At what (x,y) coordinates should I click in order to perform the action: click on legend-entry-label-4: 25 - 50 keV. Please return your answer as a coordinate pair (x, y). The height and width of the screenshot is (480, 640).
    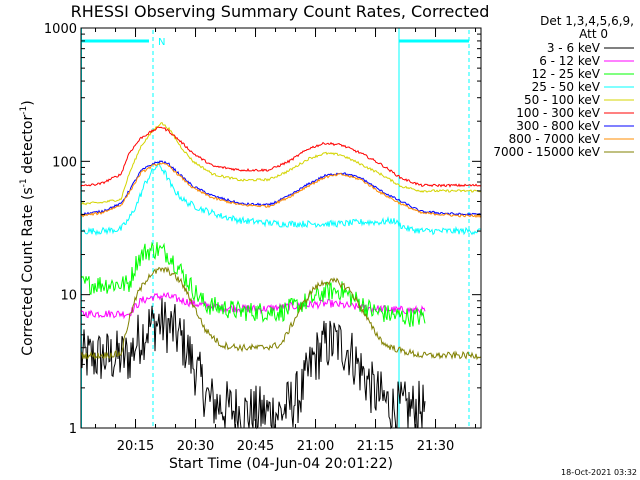
    Looking at the image, I should click on (566, 87).